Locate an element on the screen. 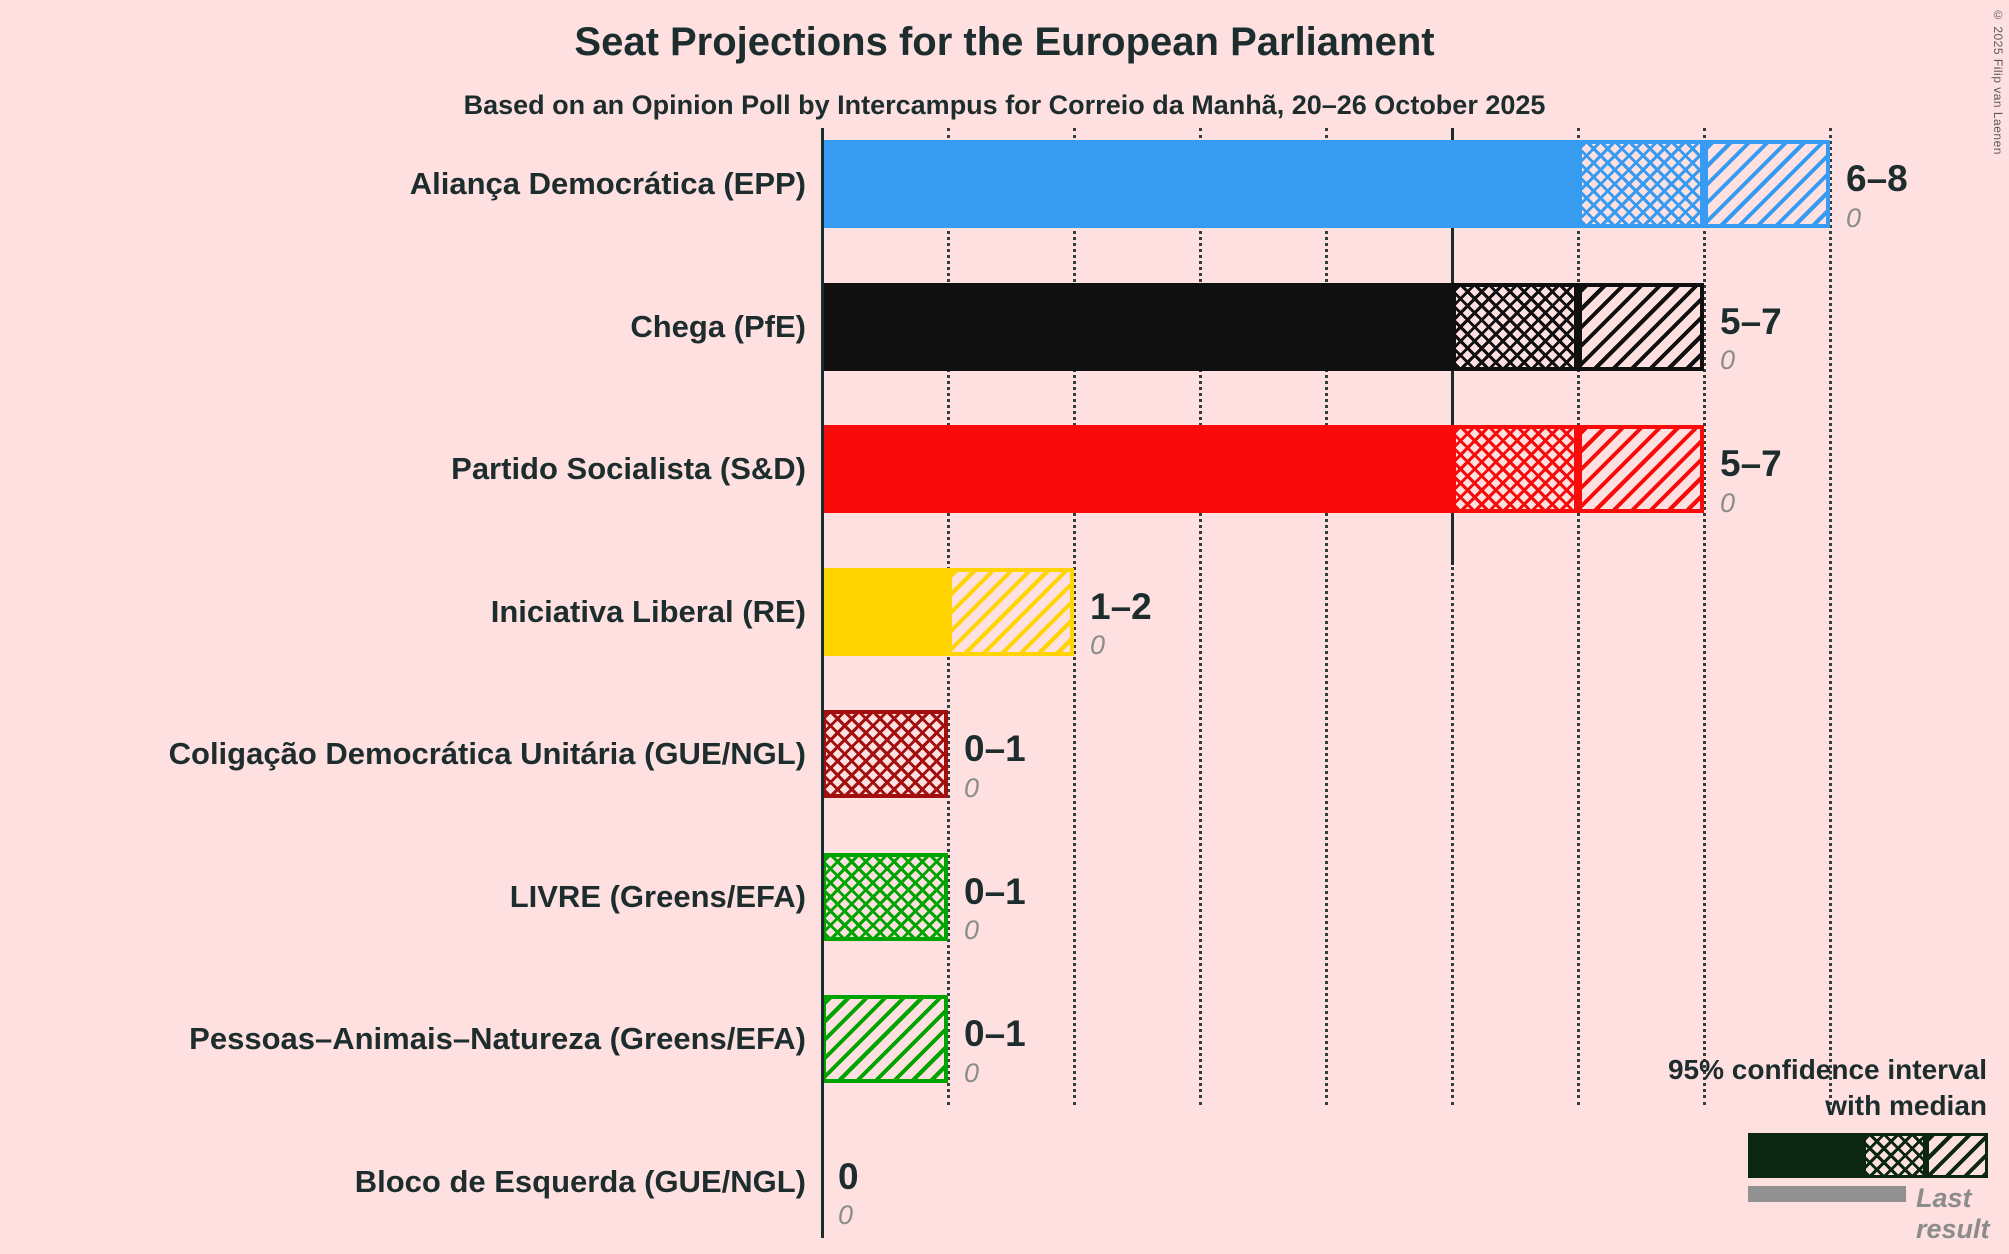  value-label: 6–8 0 is located at coordinates (1877, 186).